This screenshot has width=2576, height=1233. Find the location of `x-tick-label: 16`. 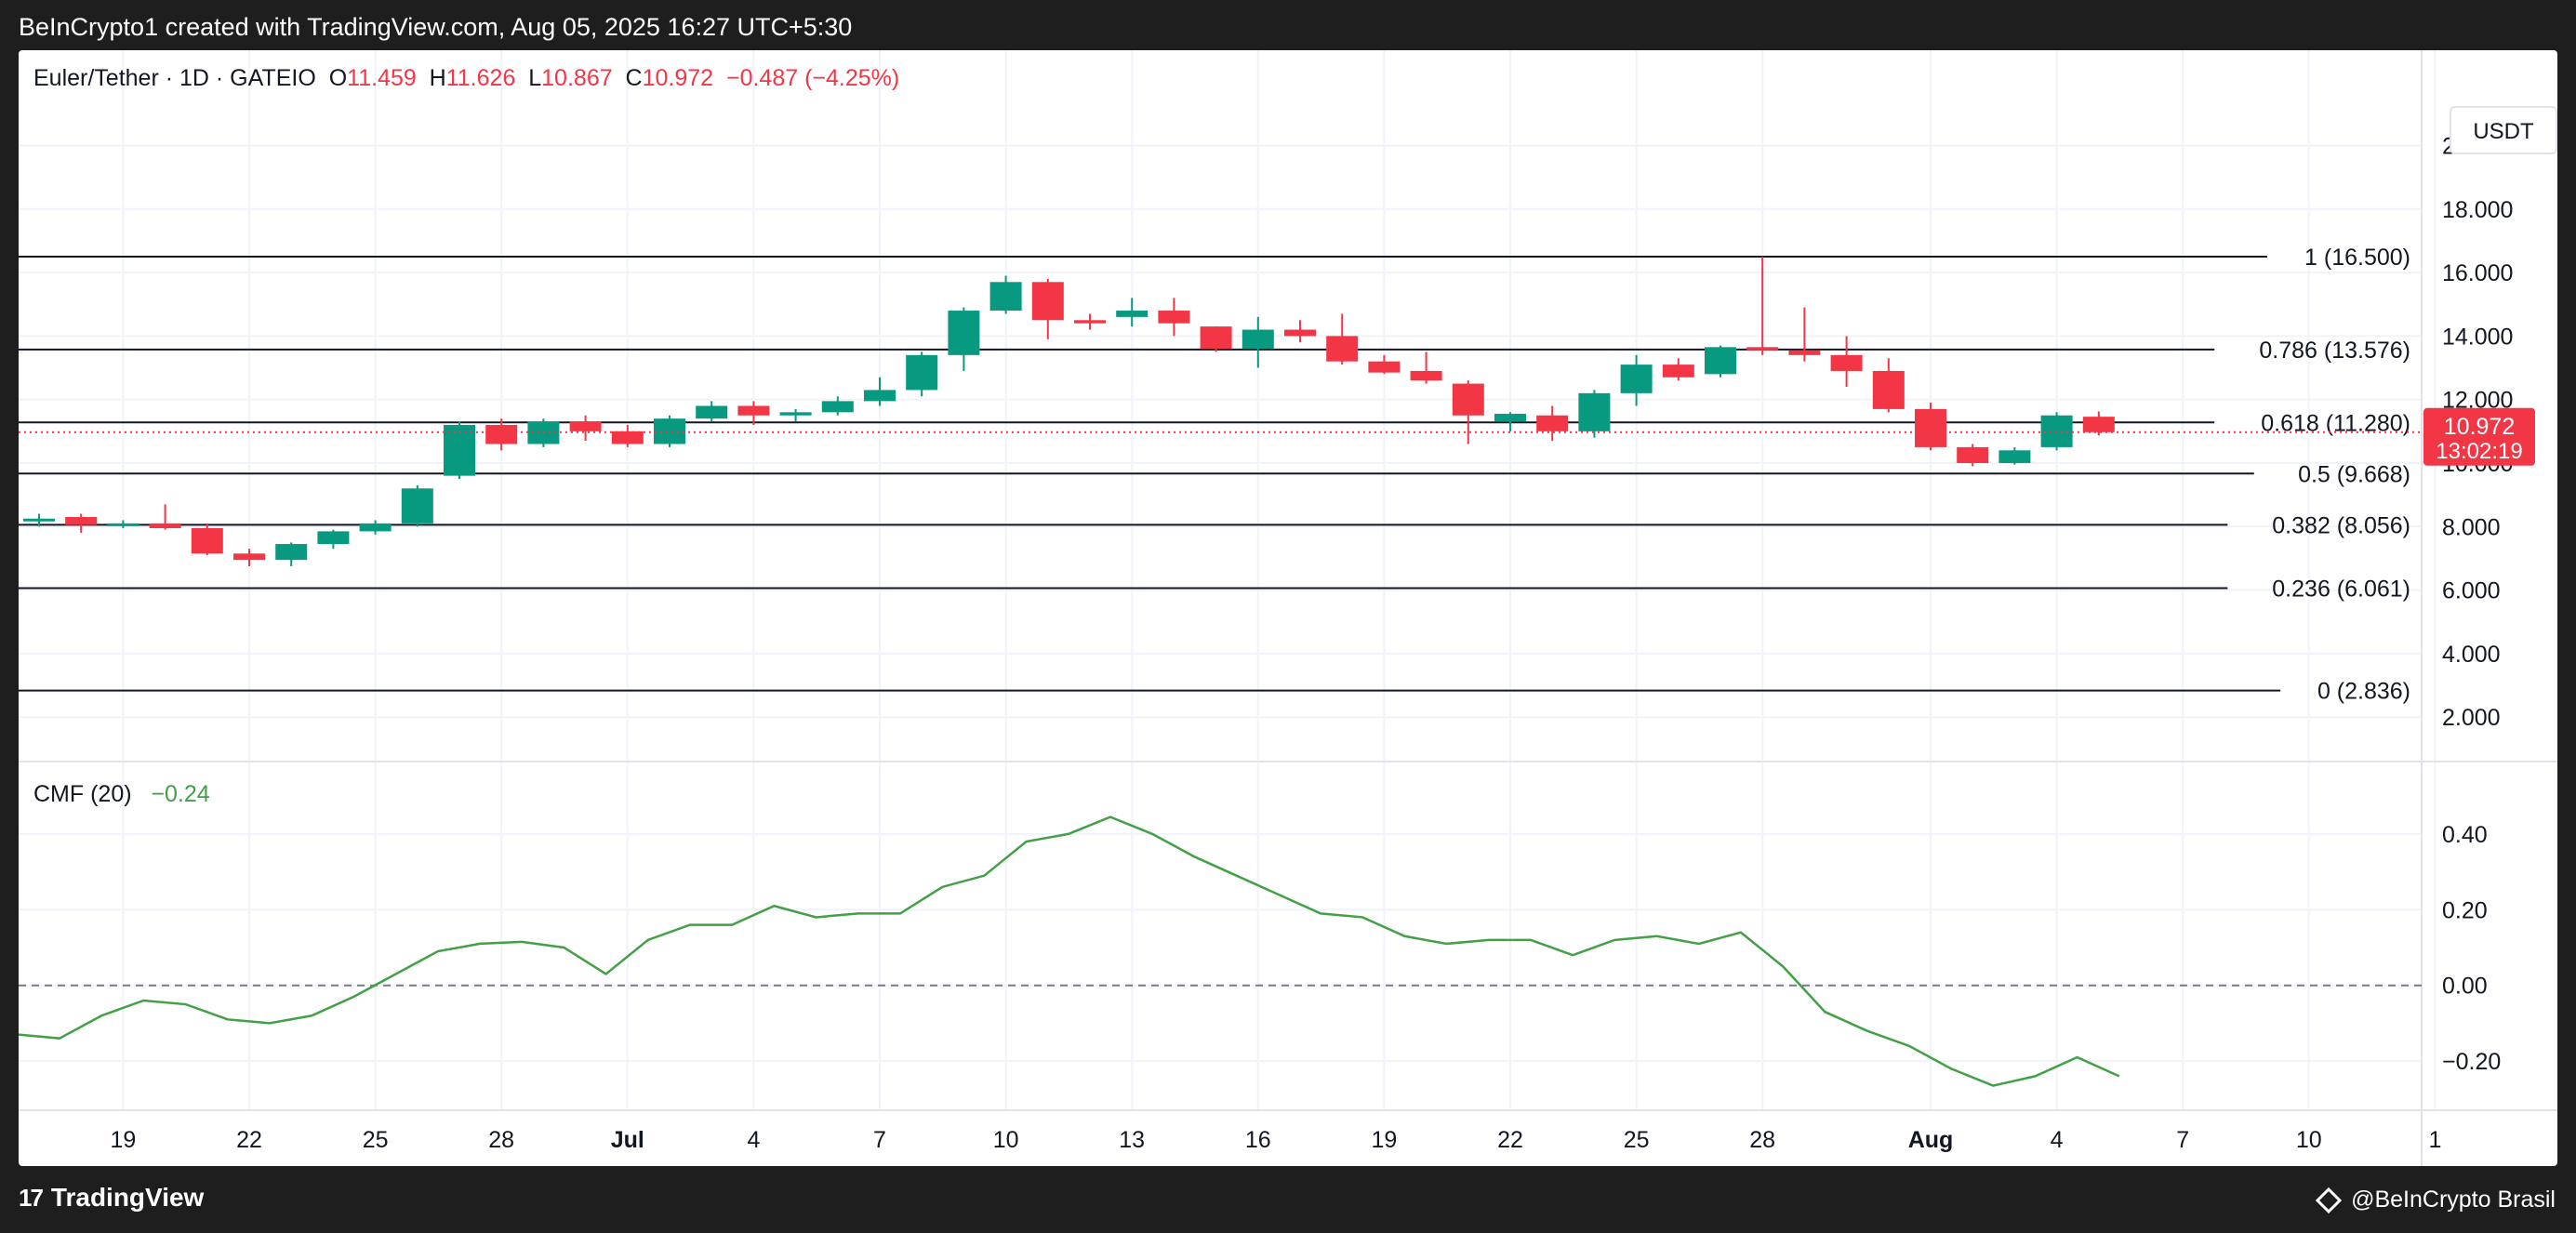

x-tick-label: 16 is located at coordinates (1258, 1140).